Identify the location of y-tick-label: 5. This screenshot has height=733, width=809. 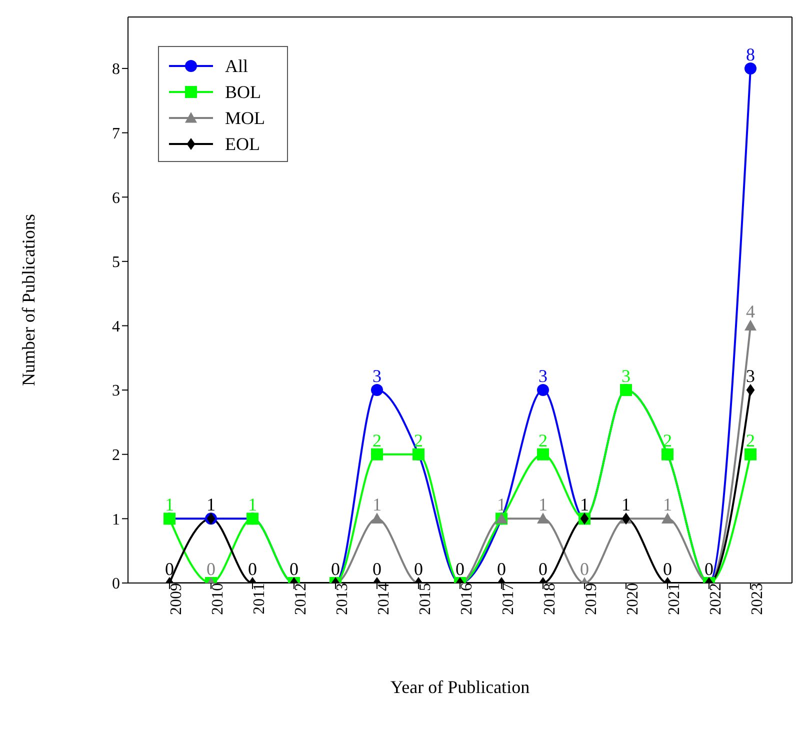
(116, 263).